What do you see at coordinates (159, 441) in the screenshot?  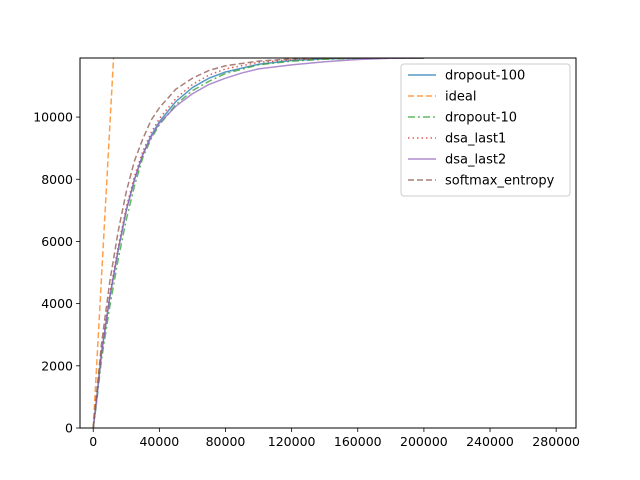 I see `x-tick-label: 40000` at bounding box center [159, 441].